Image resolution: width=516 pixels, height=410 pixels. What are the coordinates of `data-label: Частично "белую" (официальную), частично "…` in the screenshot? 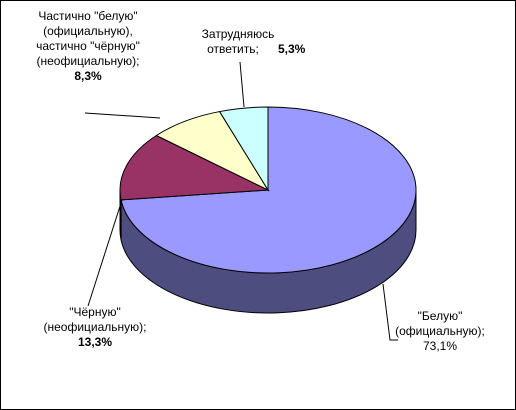 It's located at (88, 38).